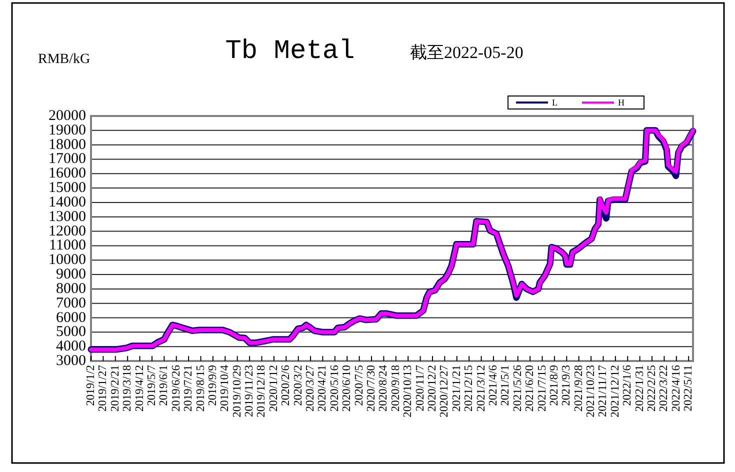 The width and height of the screenshot is (735, 472). I want to click on x-tick-label: 2020/3/2, so click(298, 385).